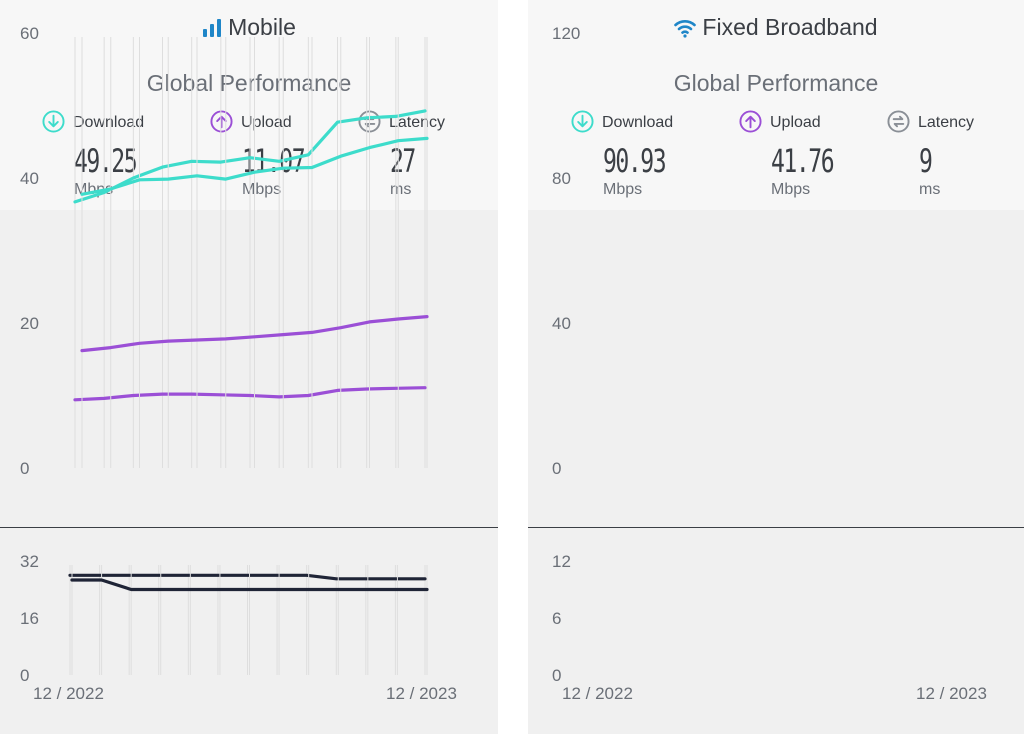  What do you see at coordinates (223, 618) in the screenshot?
I see `latency-chart: 0 16 32` at bounding box center [223, 618].